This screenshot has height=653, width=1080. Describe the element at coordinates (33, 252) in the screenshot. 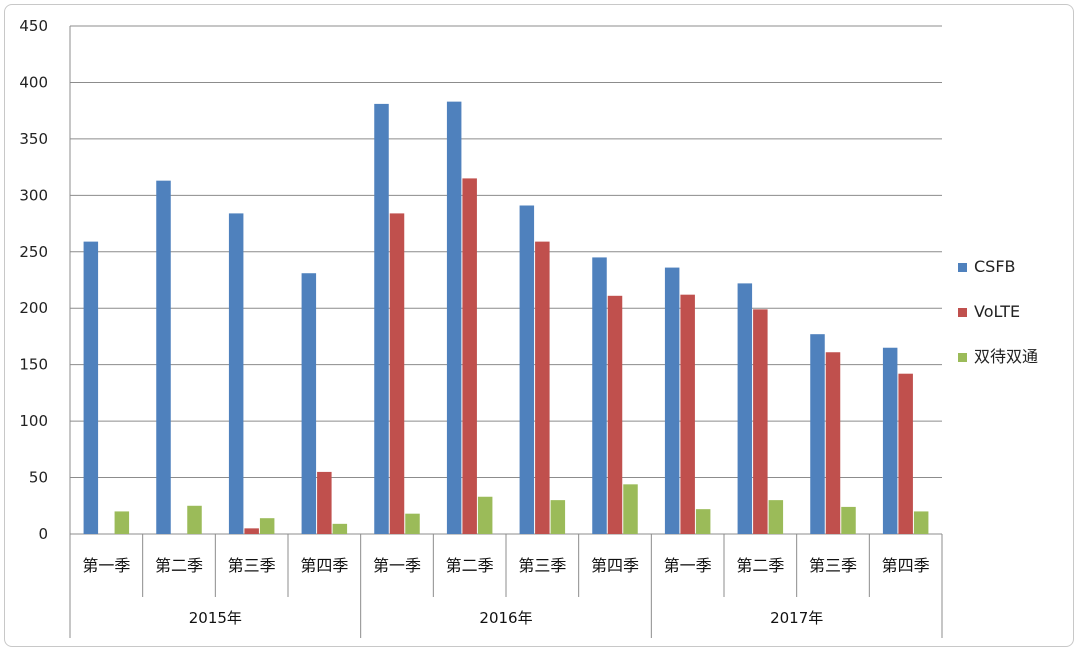

I see `y-tick-label: 250` at that location.